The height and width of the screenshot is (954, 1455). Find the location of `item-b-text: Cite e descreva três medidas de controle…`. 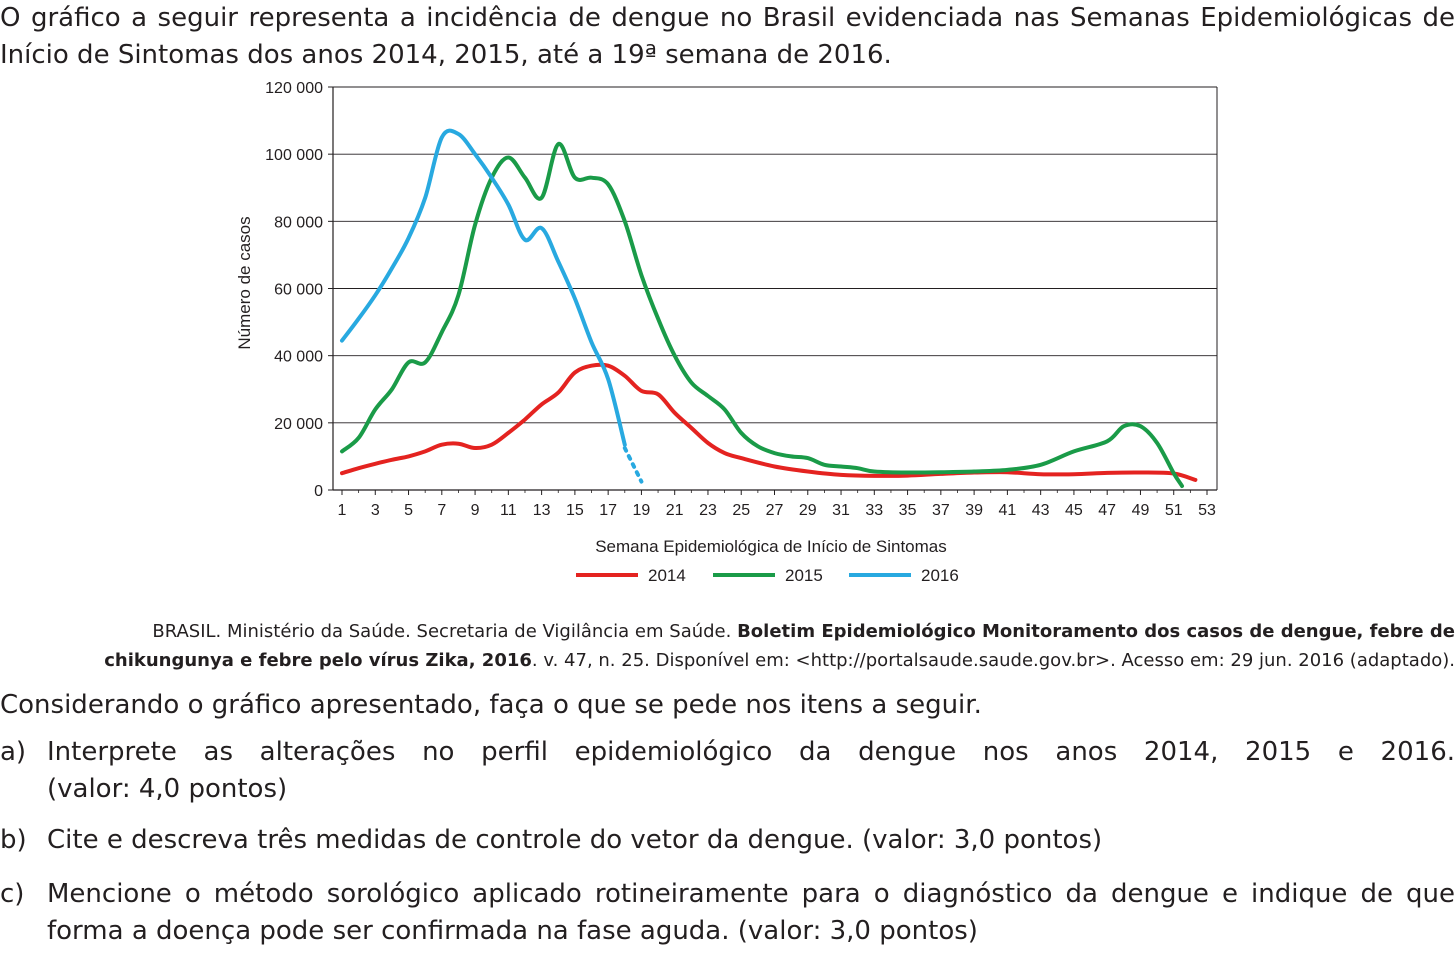

item-b-text: Cite e descreva três medidas de controle… is located at coordinates (575, 840).